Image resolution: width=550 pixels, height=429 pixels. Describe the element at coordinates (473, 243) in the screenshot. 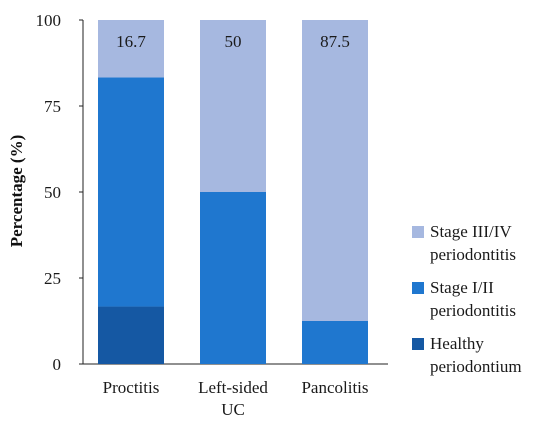

I see `legend-label: Stage III/IV periodontitis` at that location.